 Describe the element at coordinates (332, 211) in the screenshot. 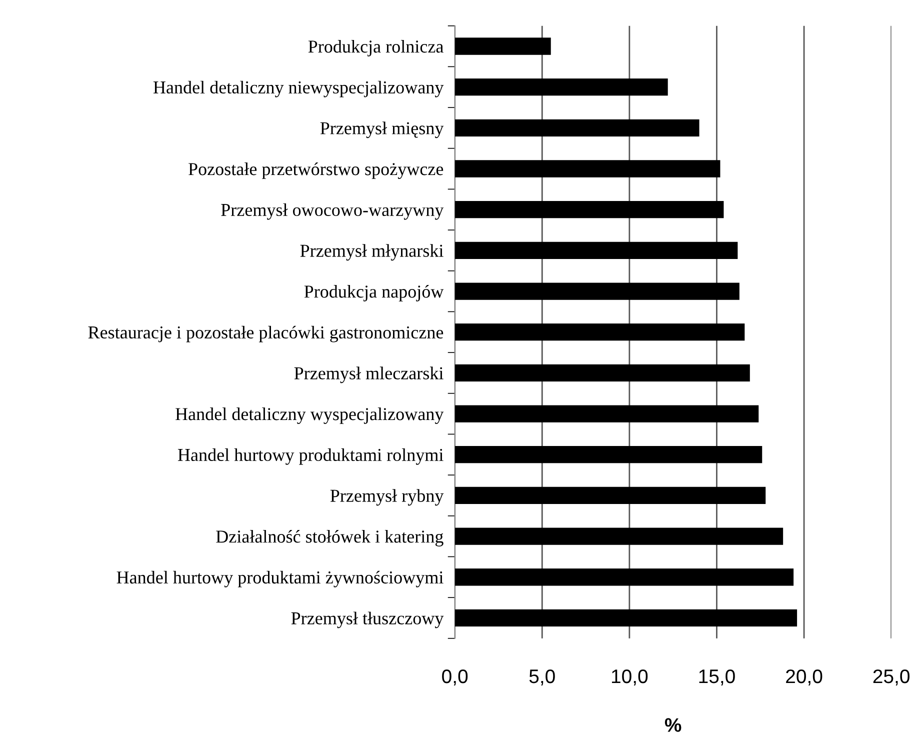

I see `y-tick-label: Przemysł owocowo-warzywny` at that location.